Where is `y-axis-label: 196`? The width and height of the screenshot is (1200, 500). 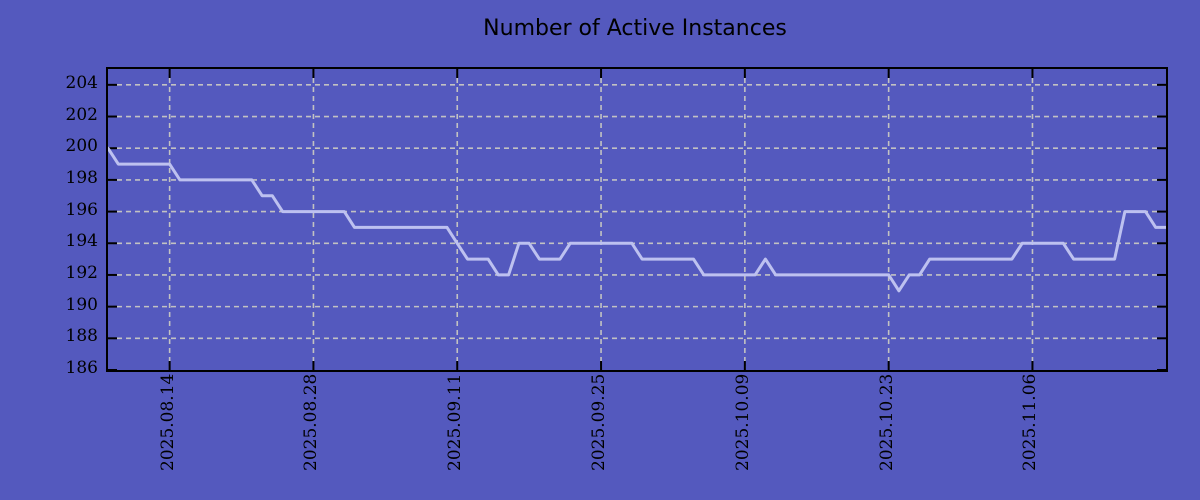
y-axis-label: 196 is located at coordinates (81, 209).